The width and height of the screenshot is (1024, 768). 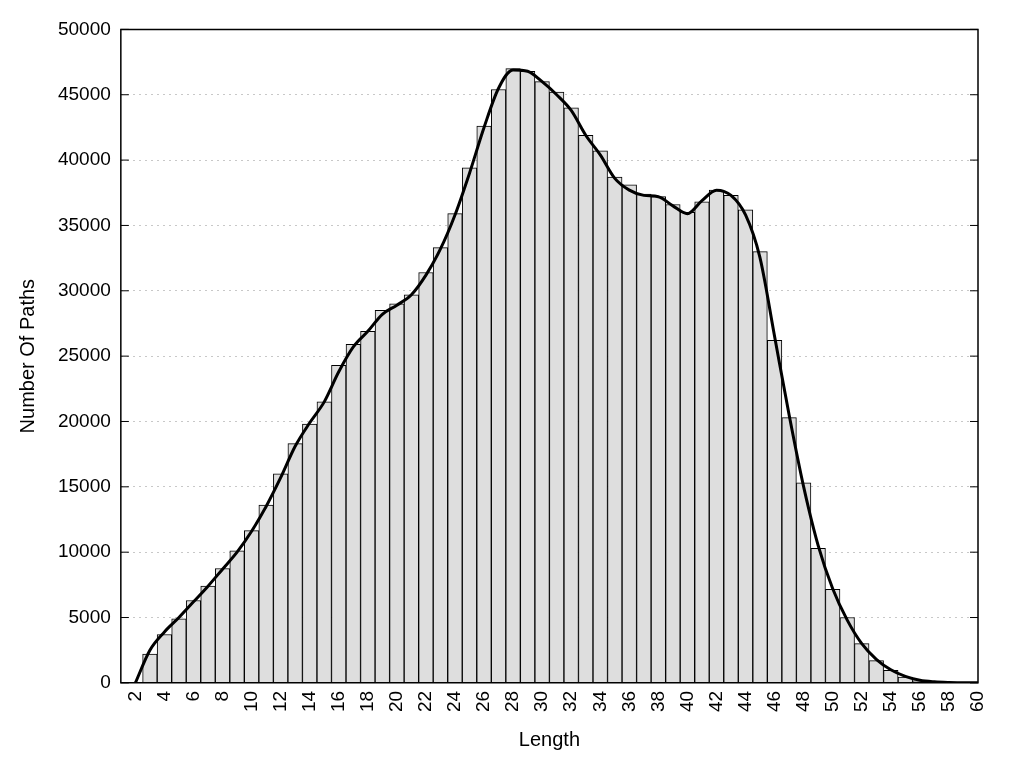 What do you see at coordinates (84, 551) in the screenshot?
I see `y-tick-label: 10000` at bounding box center [84, 551].